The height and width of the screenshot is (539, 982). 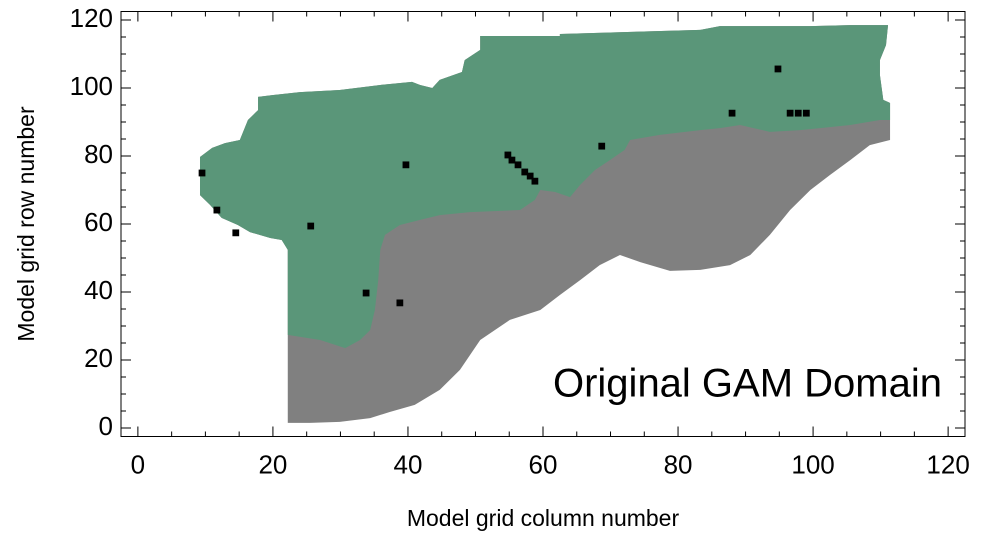 I want to click on y-tick-label: 60, so click(x=98, y=222).